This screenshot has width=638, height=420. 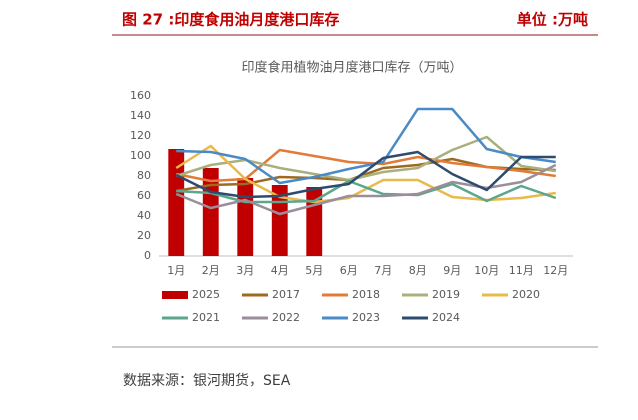 What do you see at coordinates (418, 270) in the screenshot?
I see `x-tick-label: 8月` at bounding box center [418, 270].